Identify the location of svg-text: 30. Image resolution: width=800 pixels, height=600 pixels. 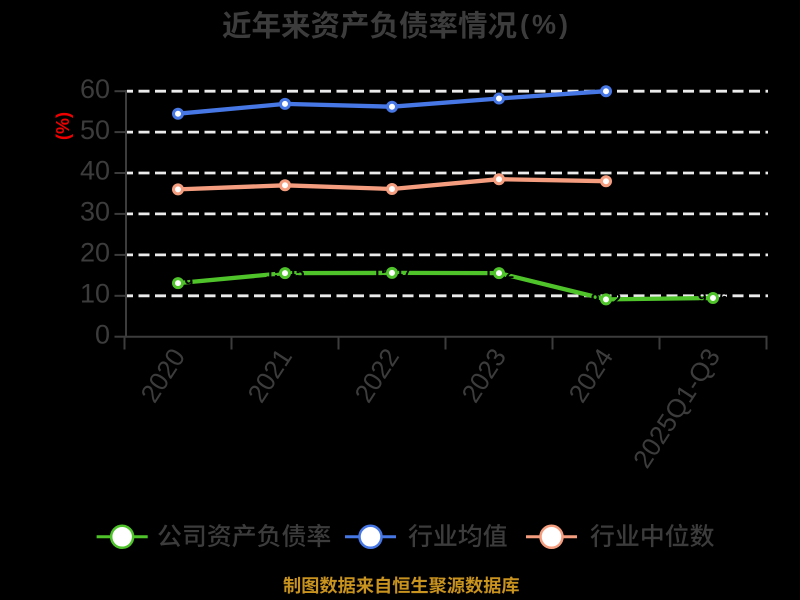
(95, 212).